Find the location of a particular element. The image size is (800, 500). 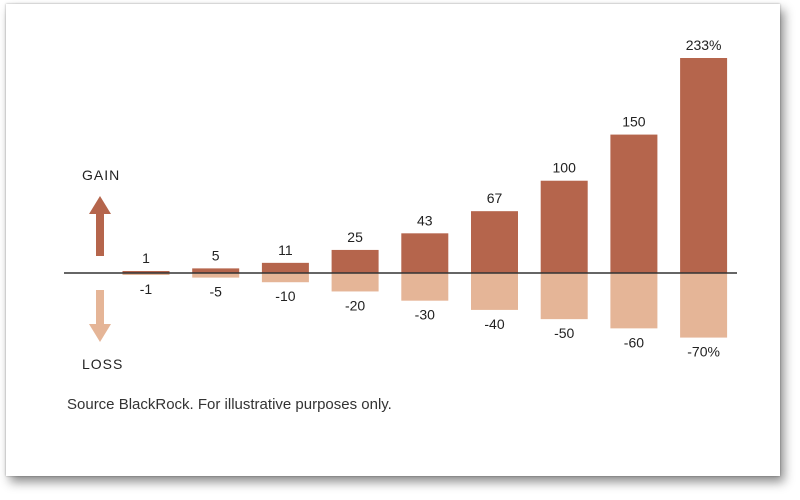

loss-arrow-icon is located at coordinates (100, 316).